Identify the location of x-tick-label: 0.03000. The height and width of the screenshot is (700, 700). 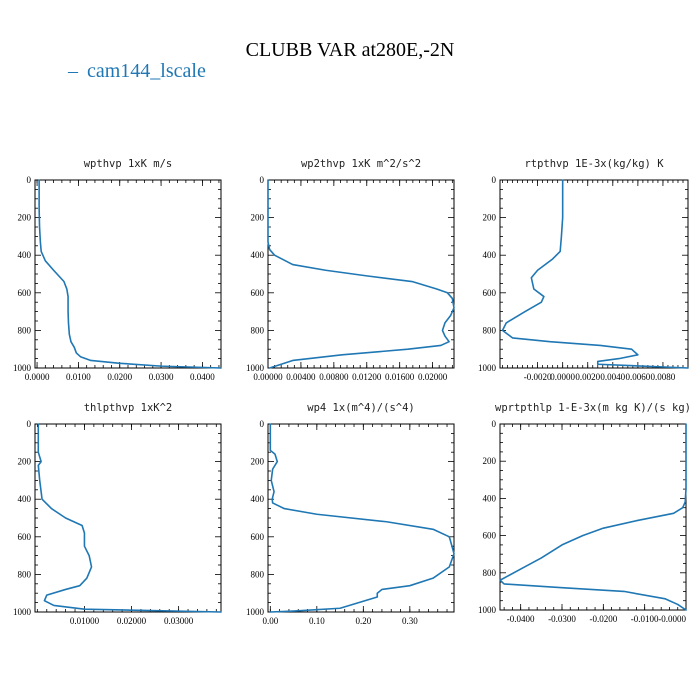
(179, 621).